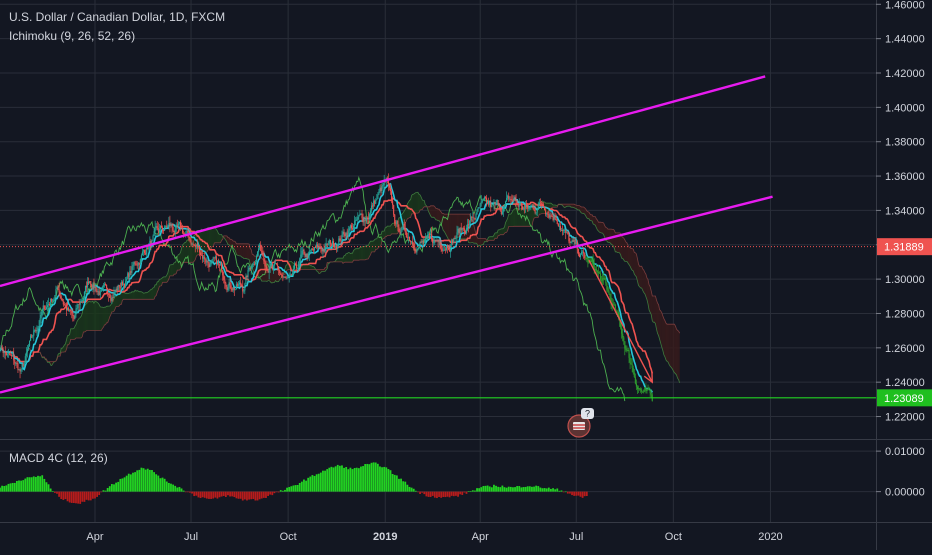 The height and width of the screenshot is (555, 932). What do you see at coordinates (58, 458) in the screenshot?
I see `macd-legend: MACD 4C (12, 26)` at bounding box center [58, 458].